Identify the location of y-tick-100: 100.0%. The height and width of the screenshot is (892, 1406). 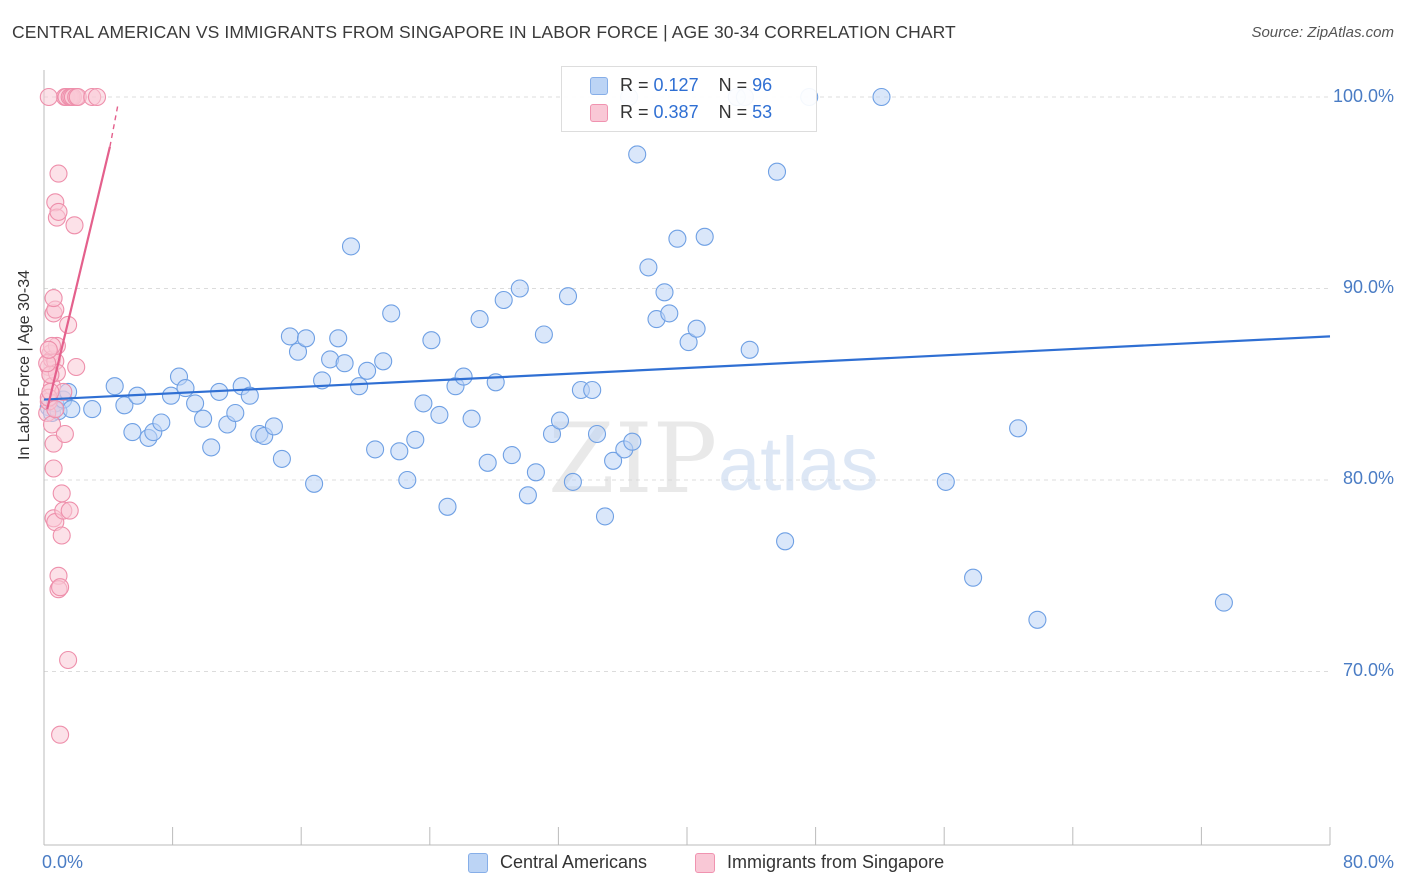
(1363, 96).